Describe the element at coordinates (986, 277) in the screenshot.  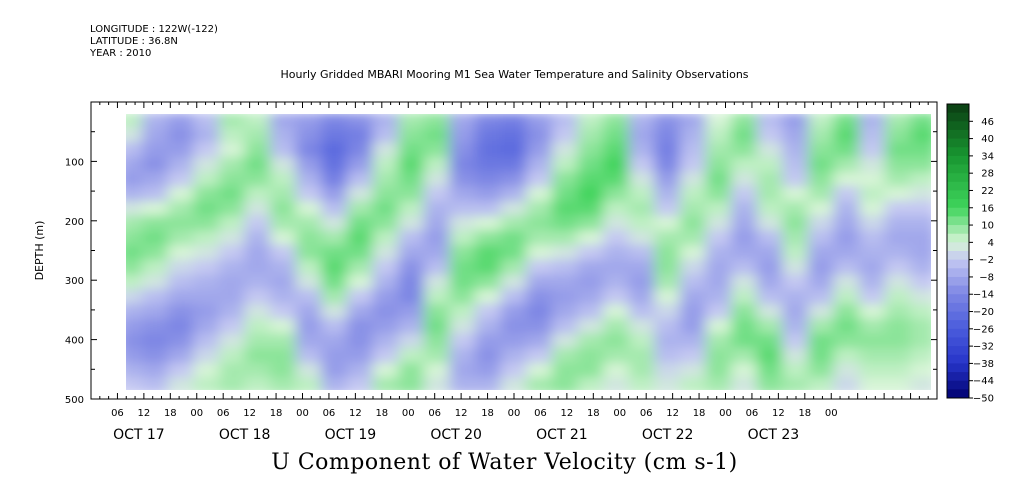
I see `colorbar-label: −8` at that location.